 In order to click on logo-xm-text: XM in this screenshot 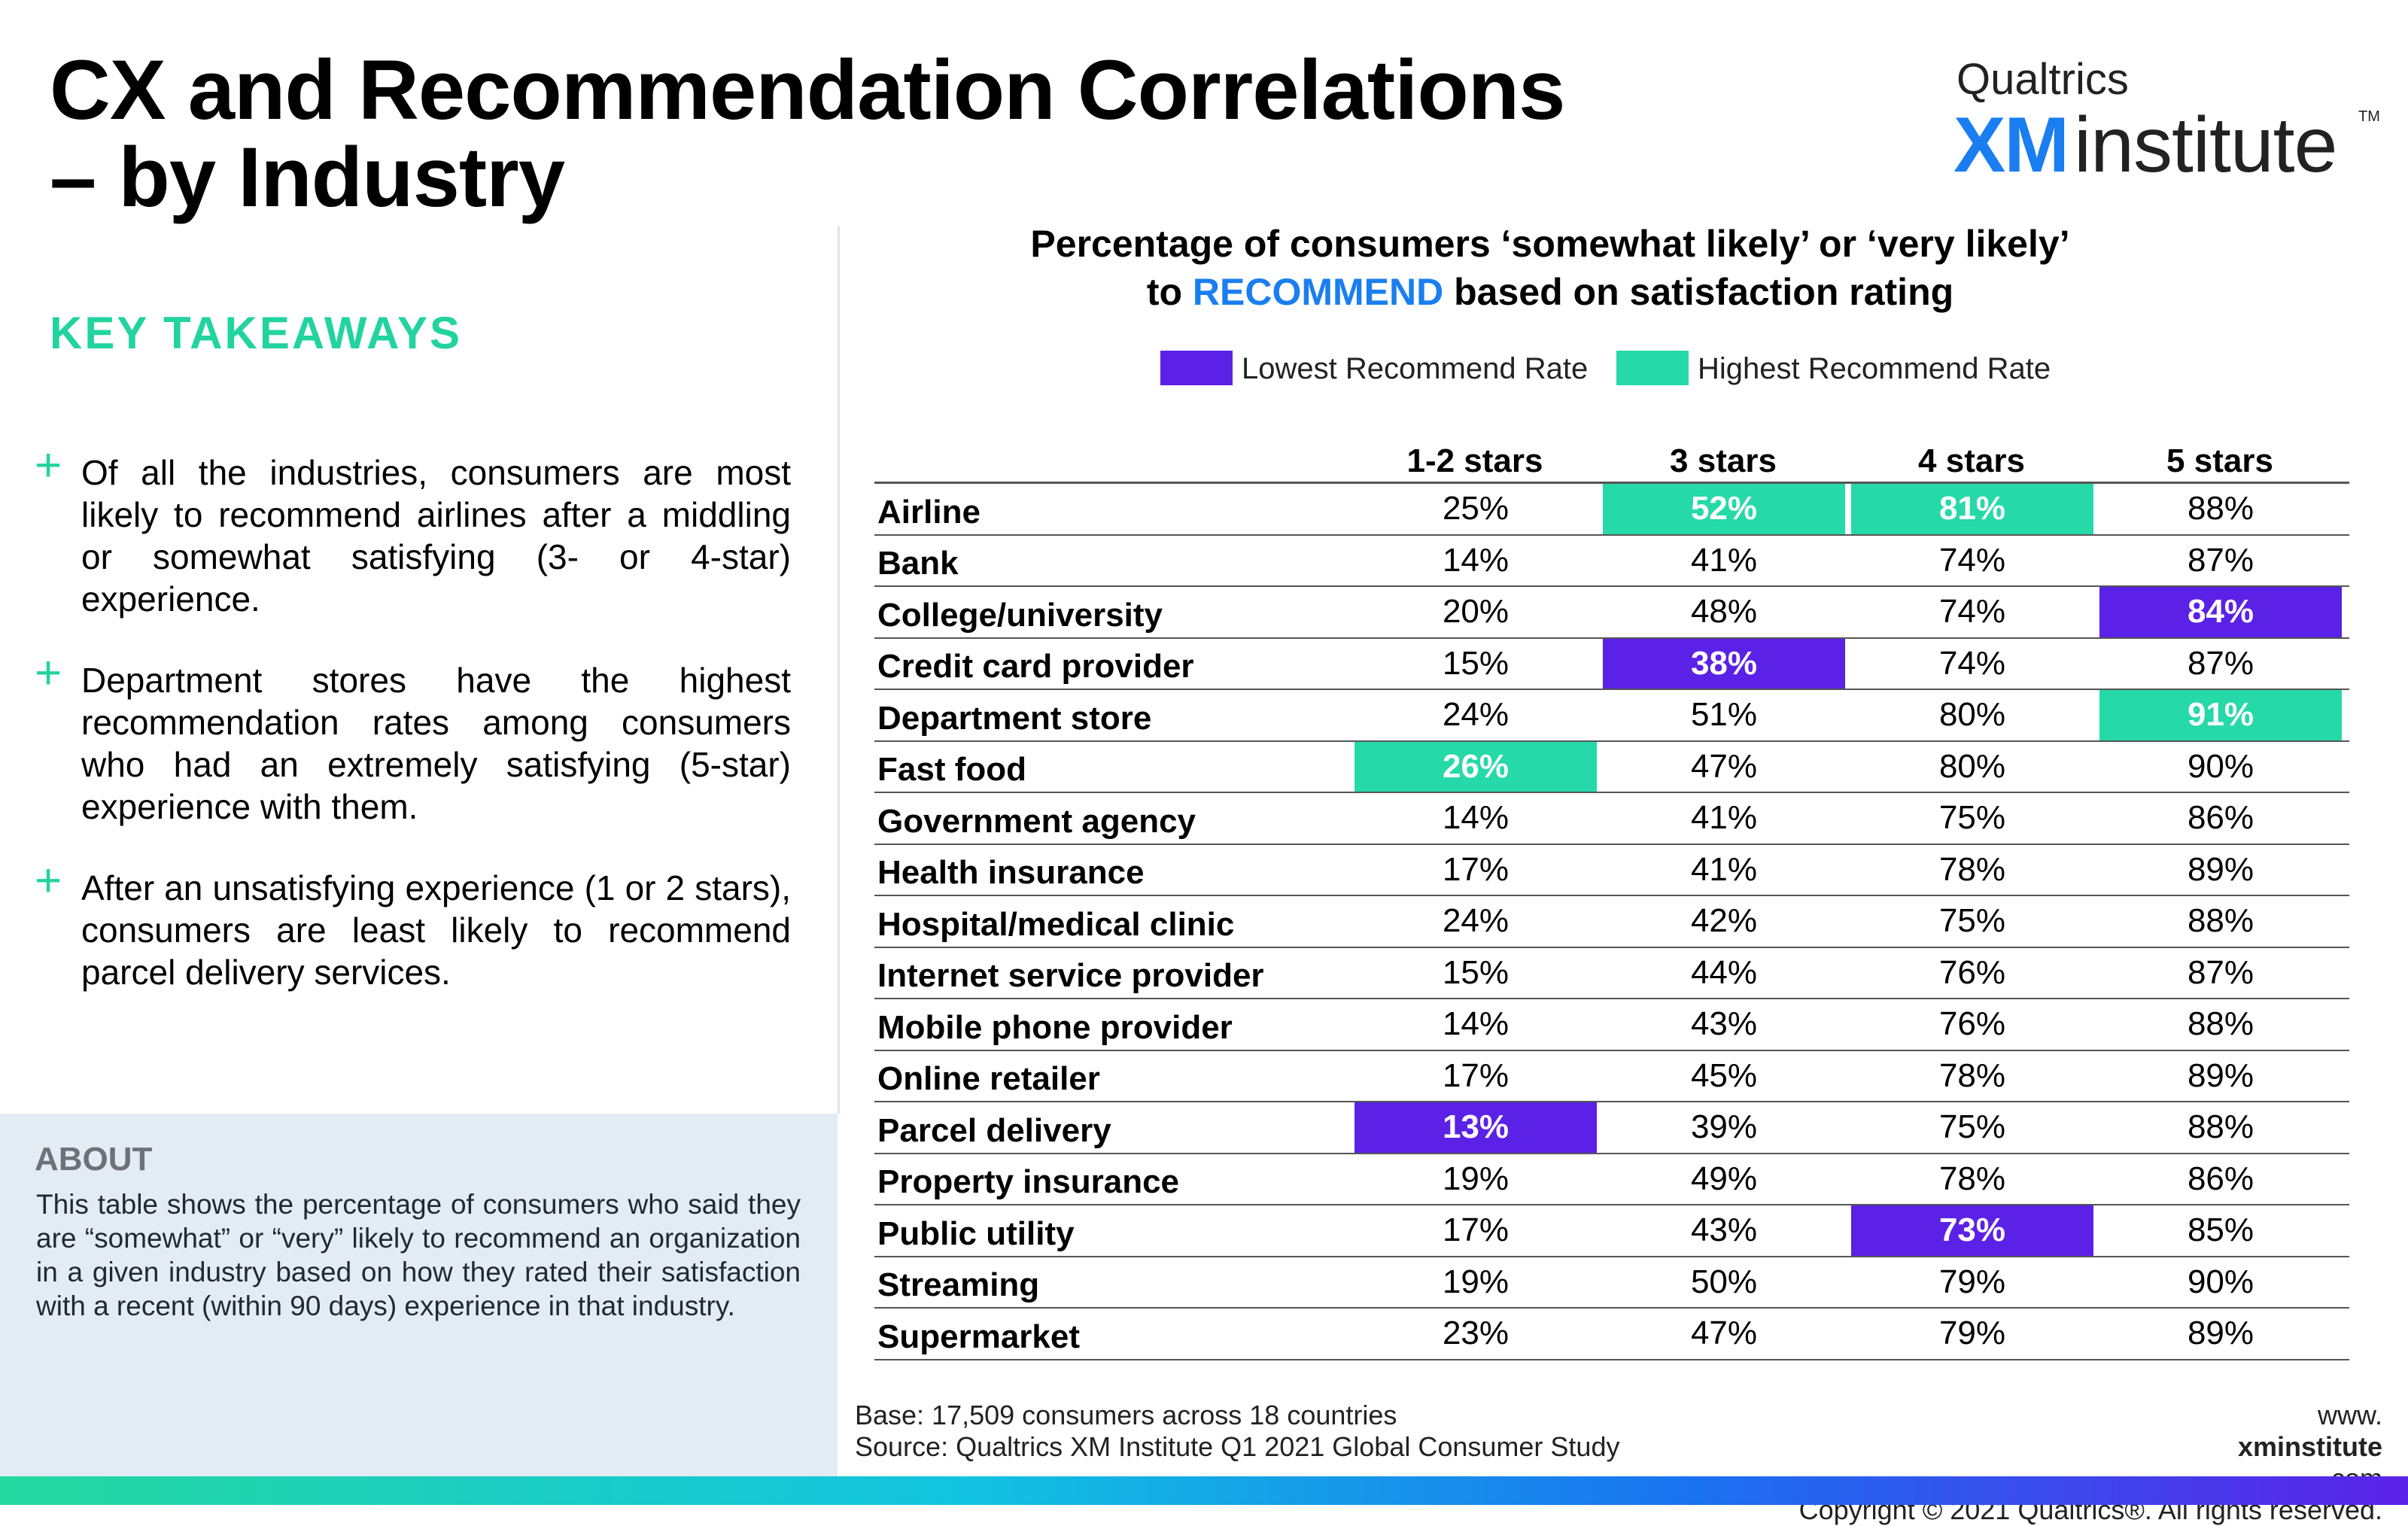, I will do `click(2011, 145)`.